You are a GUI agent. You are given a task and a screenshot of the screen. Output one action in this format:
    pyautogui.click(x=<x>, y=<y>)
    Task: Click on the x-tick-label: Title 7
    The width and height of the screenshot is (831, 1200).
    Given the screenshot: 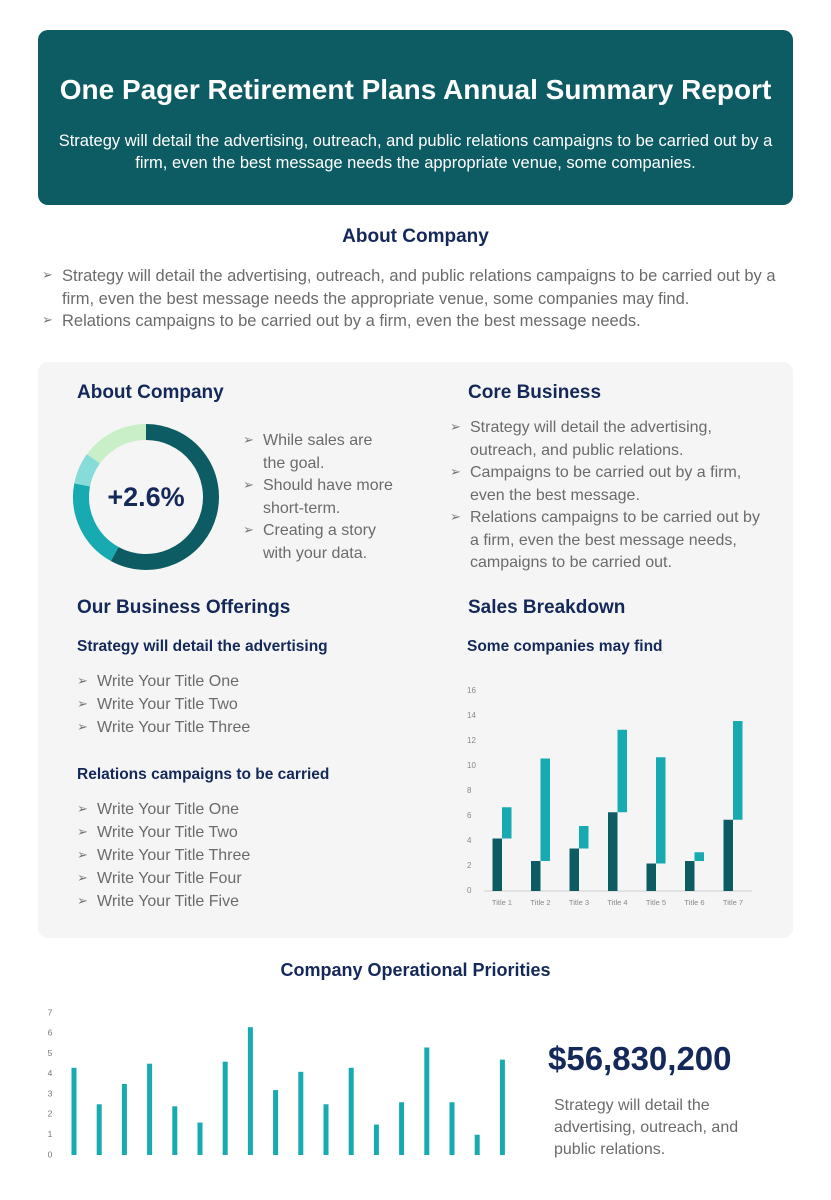 What is the action you would take?
    pyautogui.click(x=733, y=902)
    